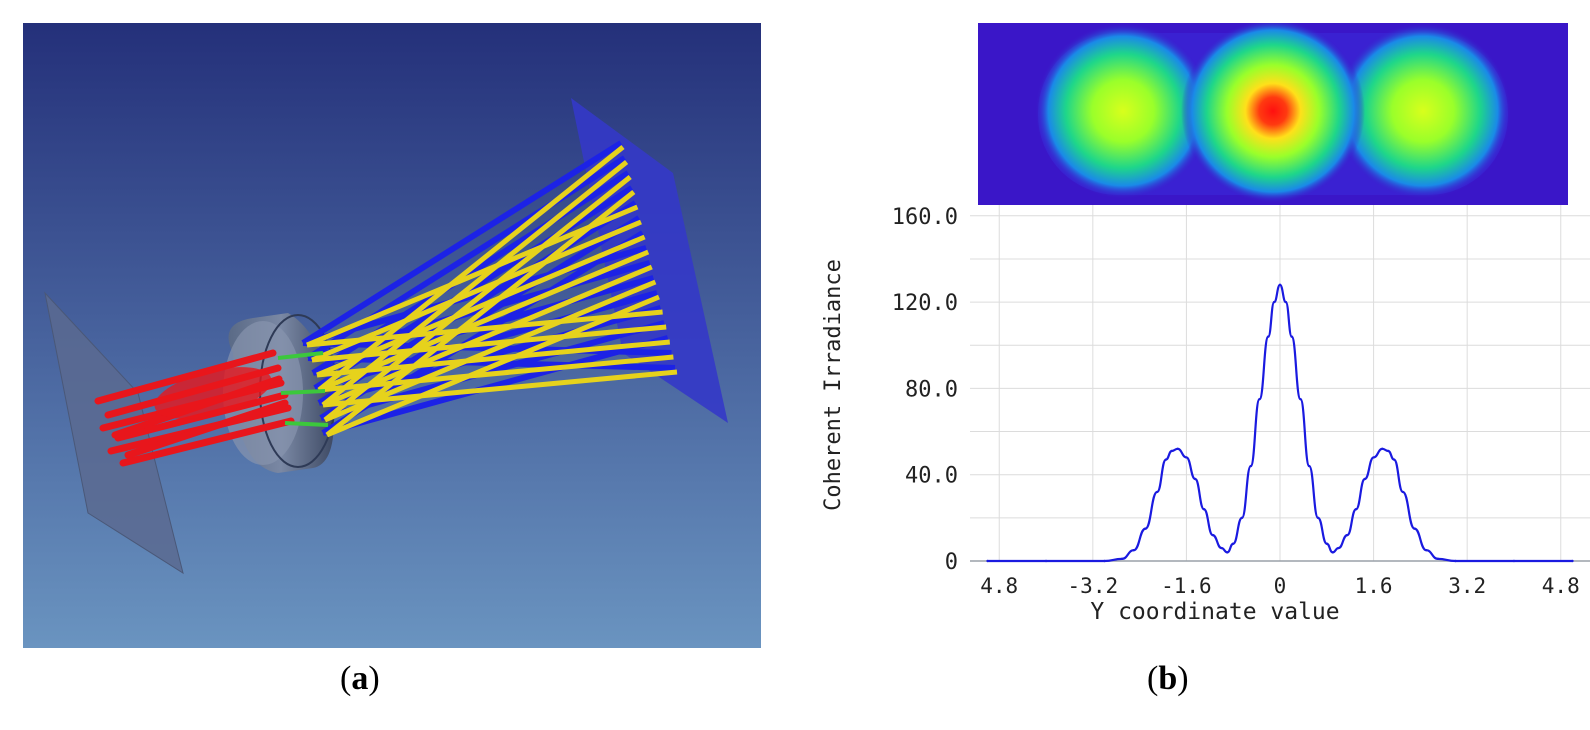 The width and height of the screenshot is (1590, 730). Describe the element at coordinates (1214, 612) in the screenshot. I see `x-axis-label: Y coordinate value` at that location.